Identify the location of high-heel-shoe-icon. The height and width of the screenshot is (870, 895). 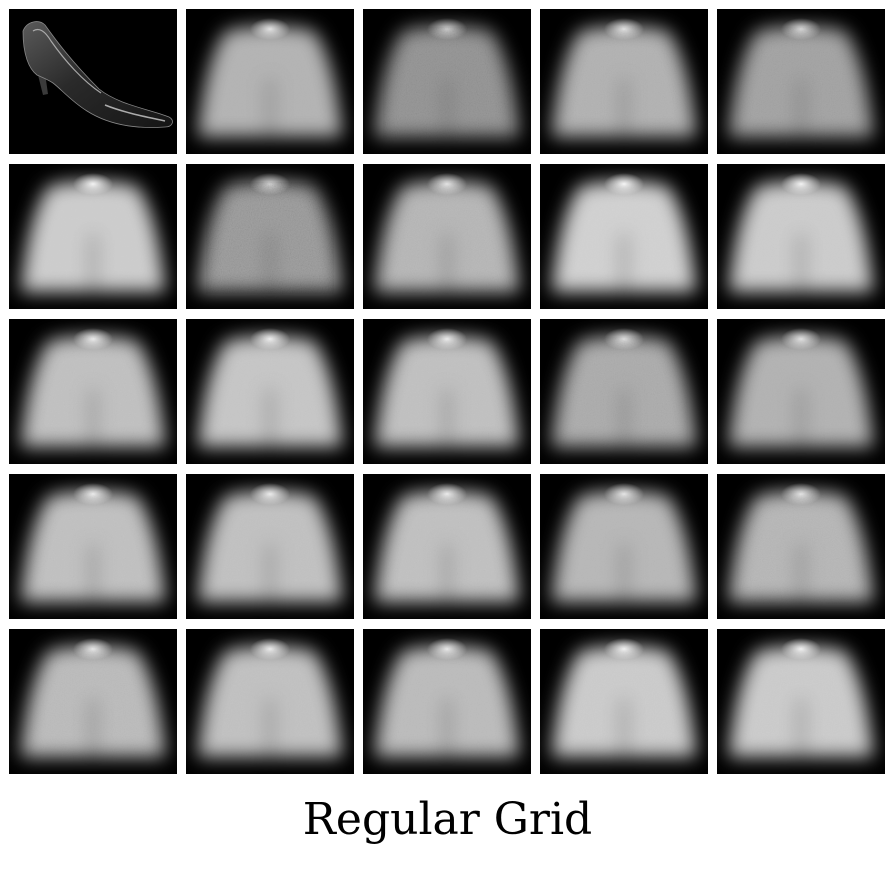
(97, 74).